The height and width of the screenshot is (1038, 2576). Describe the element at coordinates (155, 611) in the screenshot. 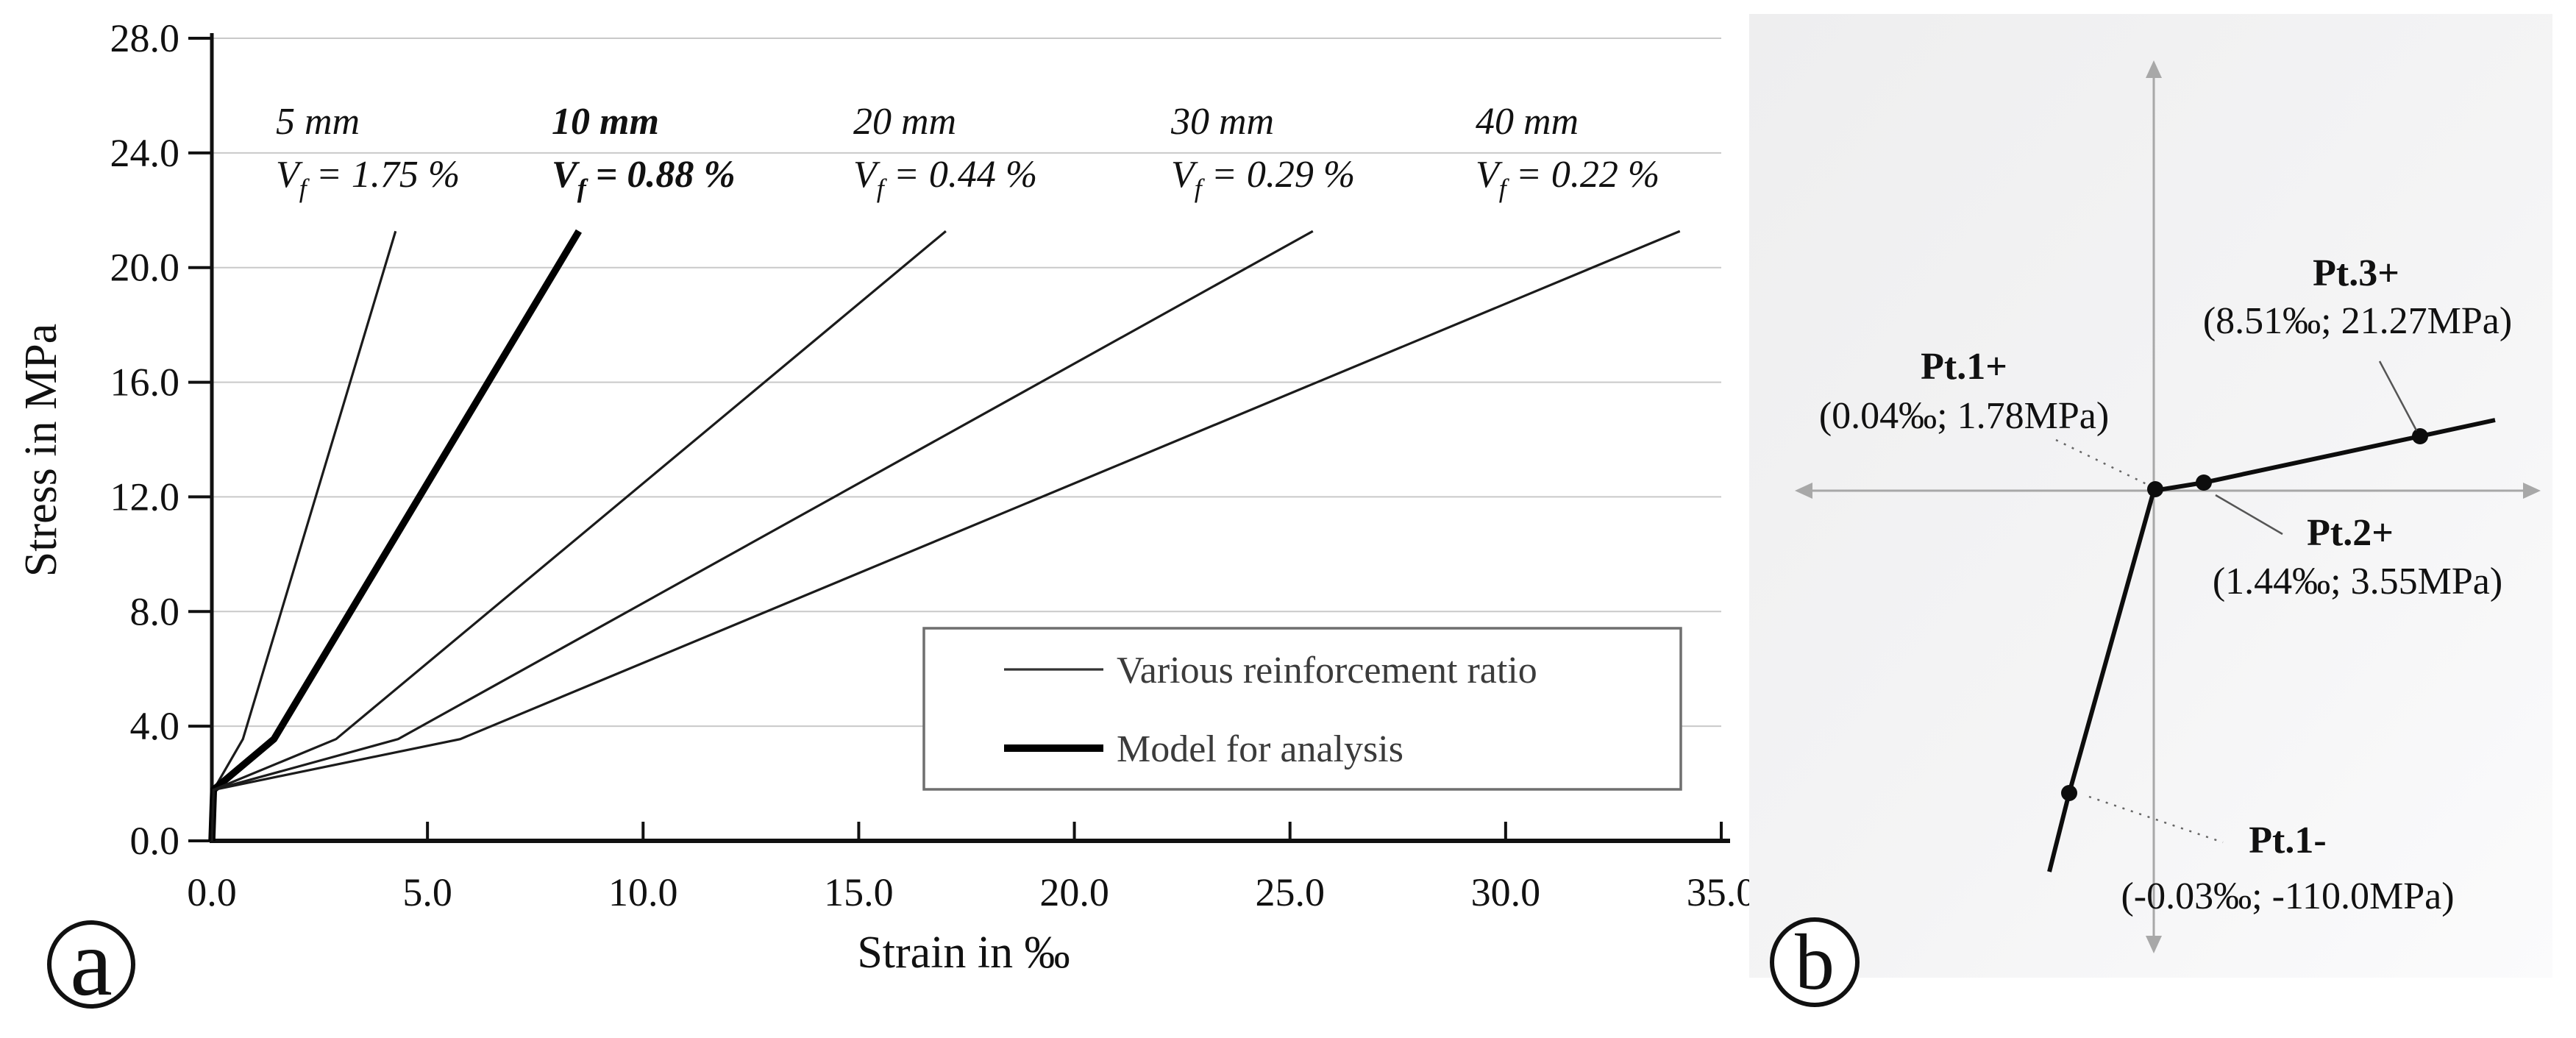

I see `y-tick-label: 8.0` at that location.